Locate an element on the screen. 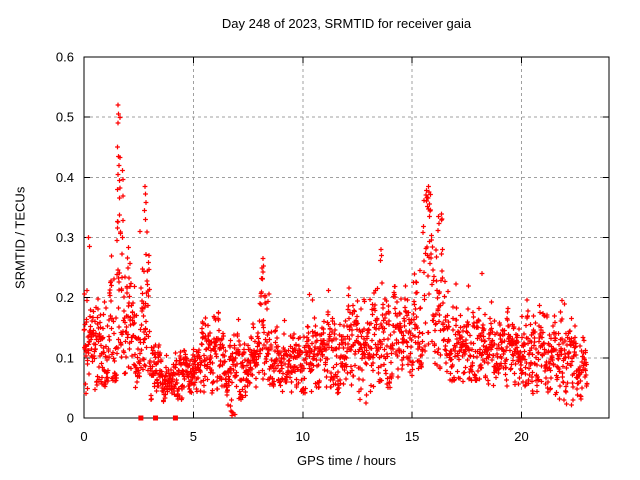 The image size is (640, 480). x-axis-label: GPS time / hours is located at coordinates (346, 460).